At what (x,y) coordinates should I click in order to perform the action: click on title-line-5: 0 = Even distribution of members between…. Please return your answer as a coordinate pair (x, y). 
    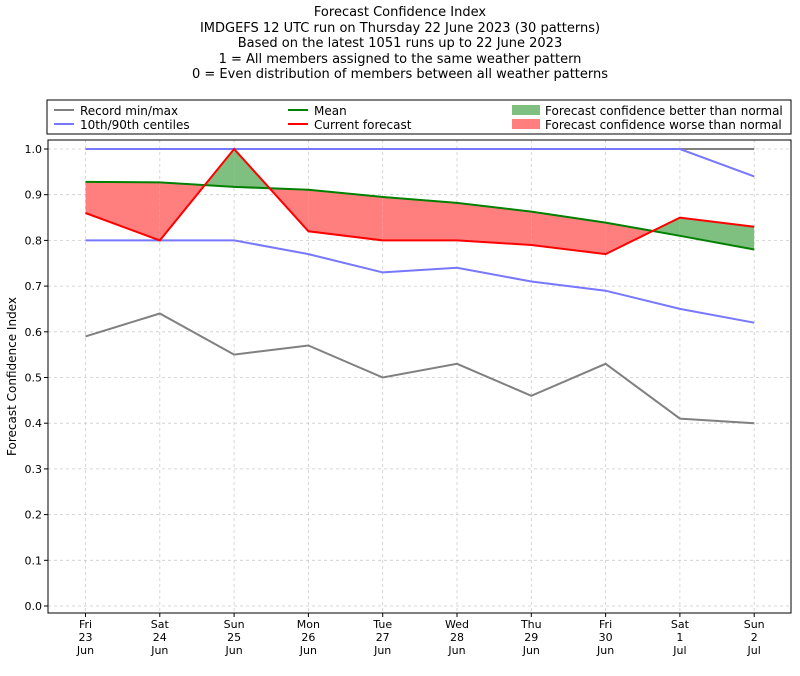
    Looking at the image, I should click on (400, 74).